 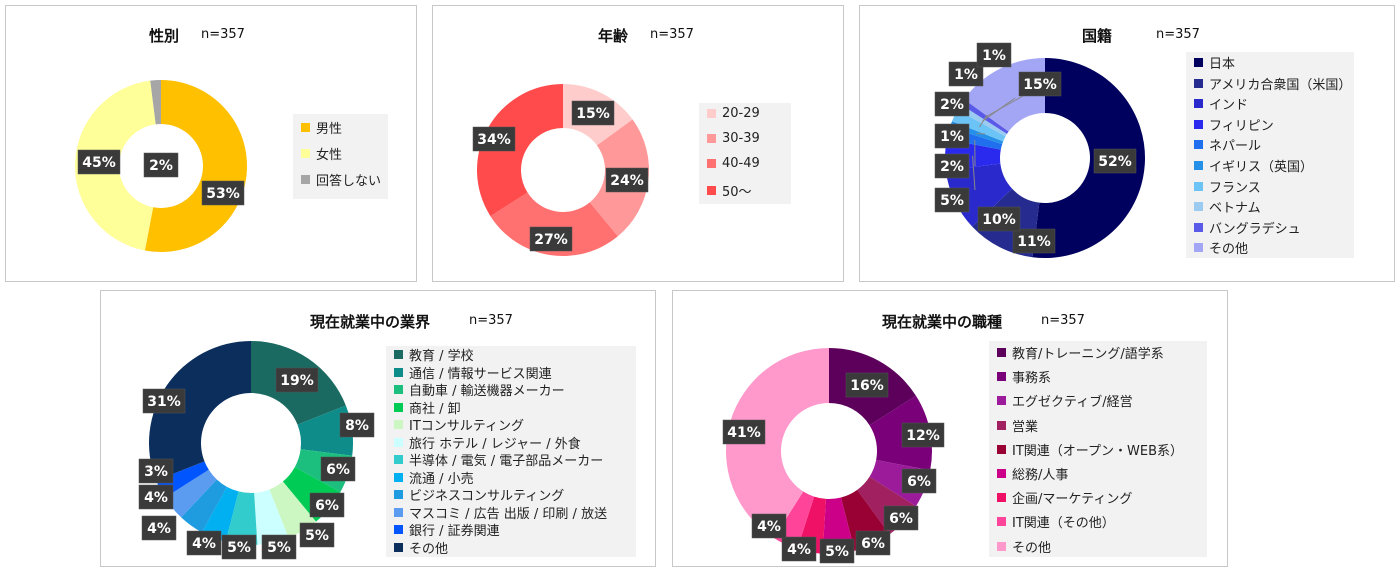 What do you see at coordinates (435, 409) in the screenshot?
I see `legend-label: 商社 / 卸` at bounding box center [435, 409].